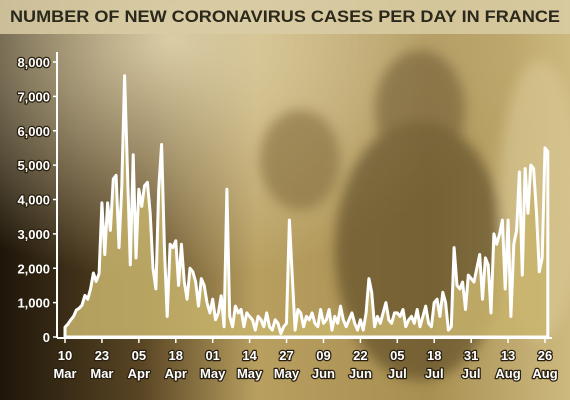 This screenshot has width=570, height=400. Describe the element at coordinates (33, 200) in the screenshot. I see `y-tick-label: 4,000` at that location.